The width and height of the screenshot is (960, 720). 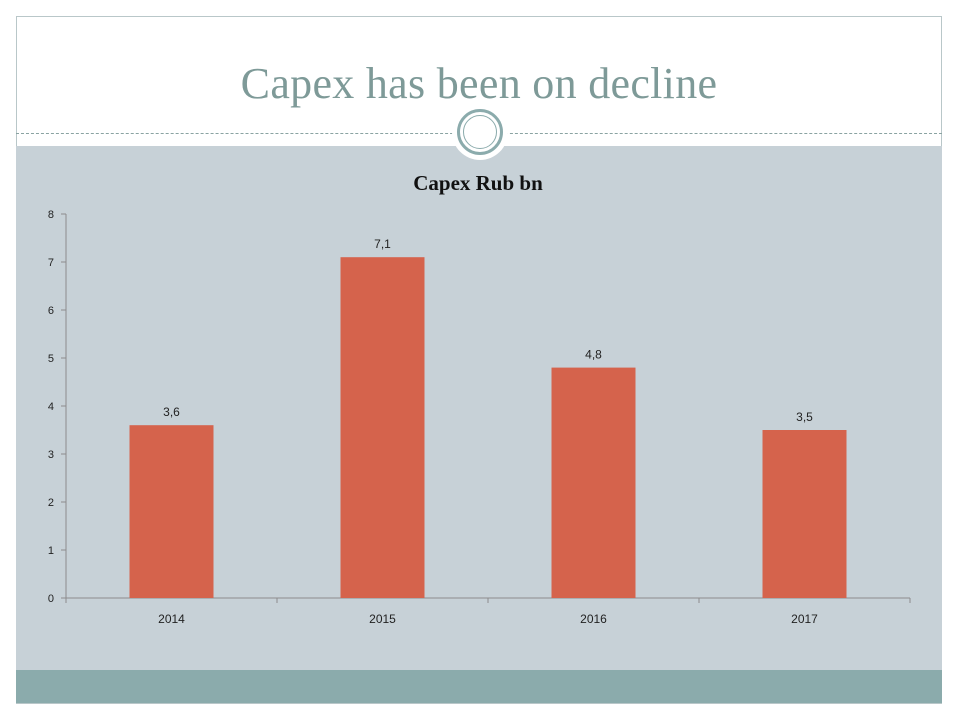 I want to click on bar-2015, so click(x=382, y=427).